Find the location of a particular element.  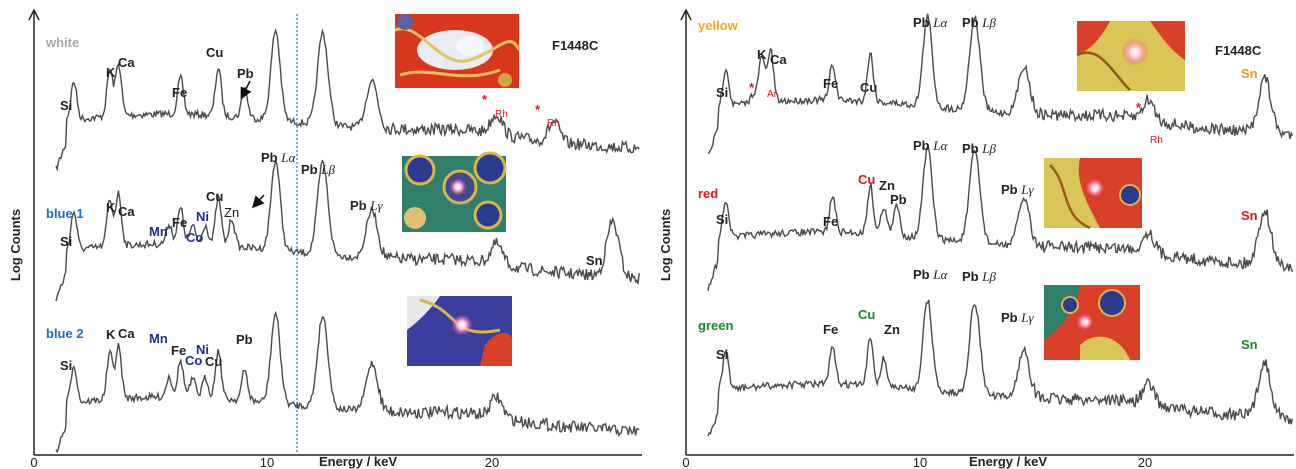

blue1-pbla: Pb Lα is located at coordinates (278, 157).